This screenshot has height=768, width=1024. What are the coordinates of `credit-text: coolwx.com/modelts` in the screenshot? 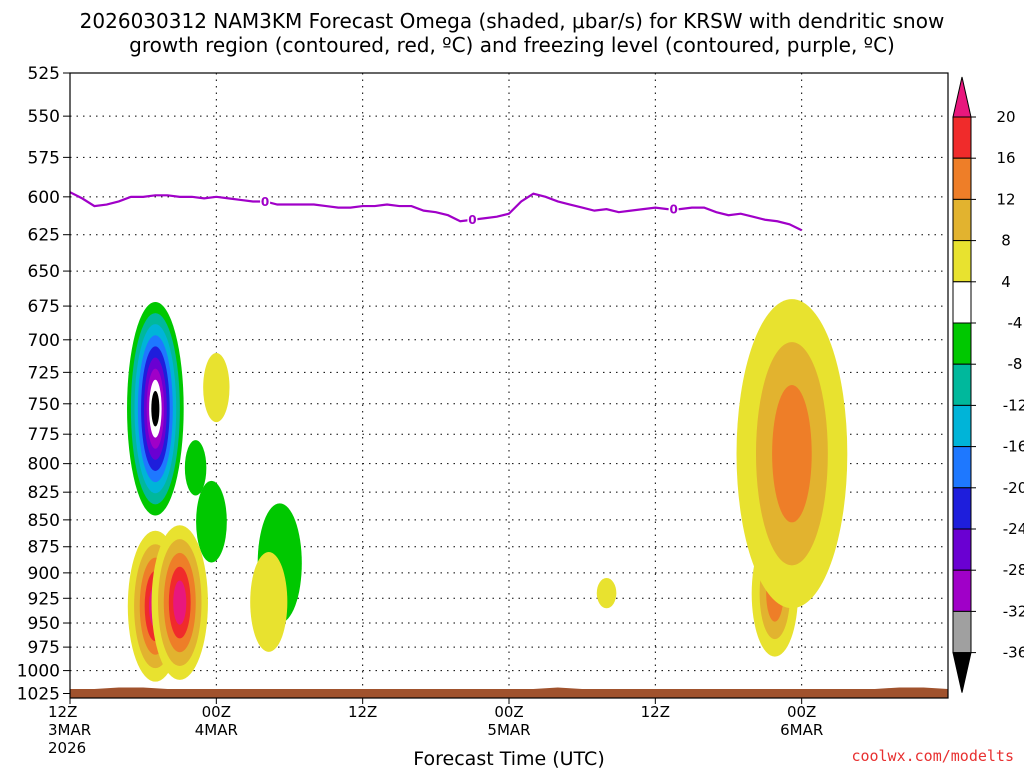 It's located at (932, 756).